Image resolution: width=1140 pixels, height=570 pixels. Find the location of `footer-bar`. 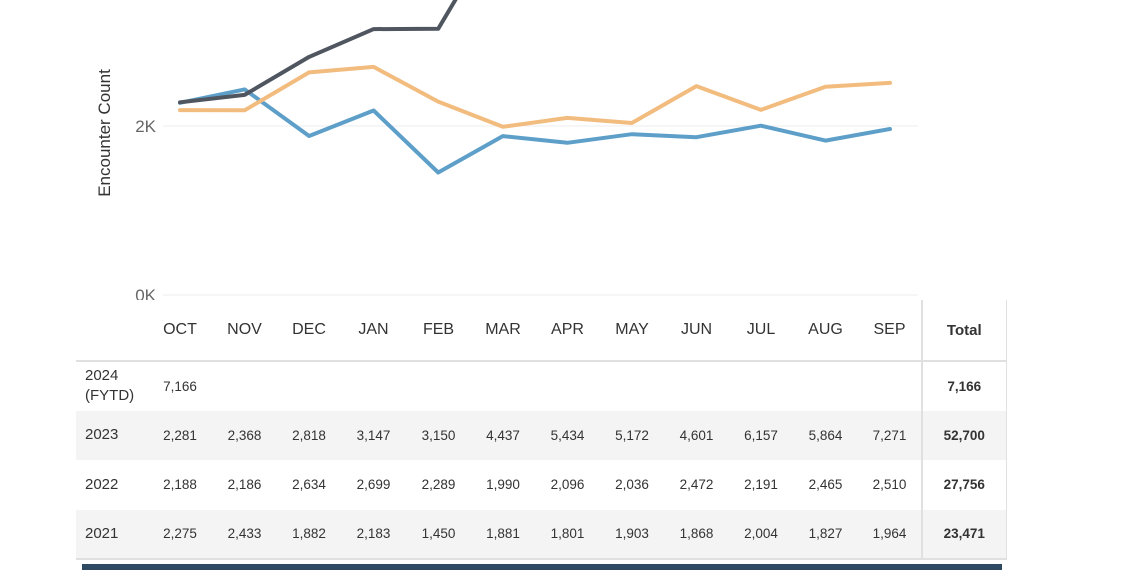

footer-bar is located at coordinates (542, 567).